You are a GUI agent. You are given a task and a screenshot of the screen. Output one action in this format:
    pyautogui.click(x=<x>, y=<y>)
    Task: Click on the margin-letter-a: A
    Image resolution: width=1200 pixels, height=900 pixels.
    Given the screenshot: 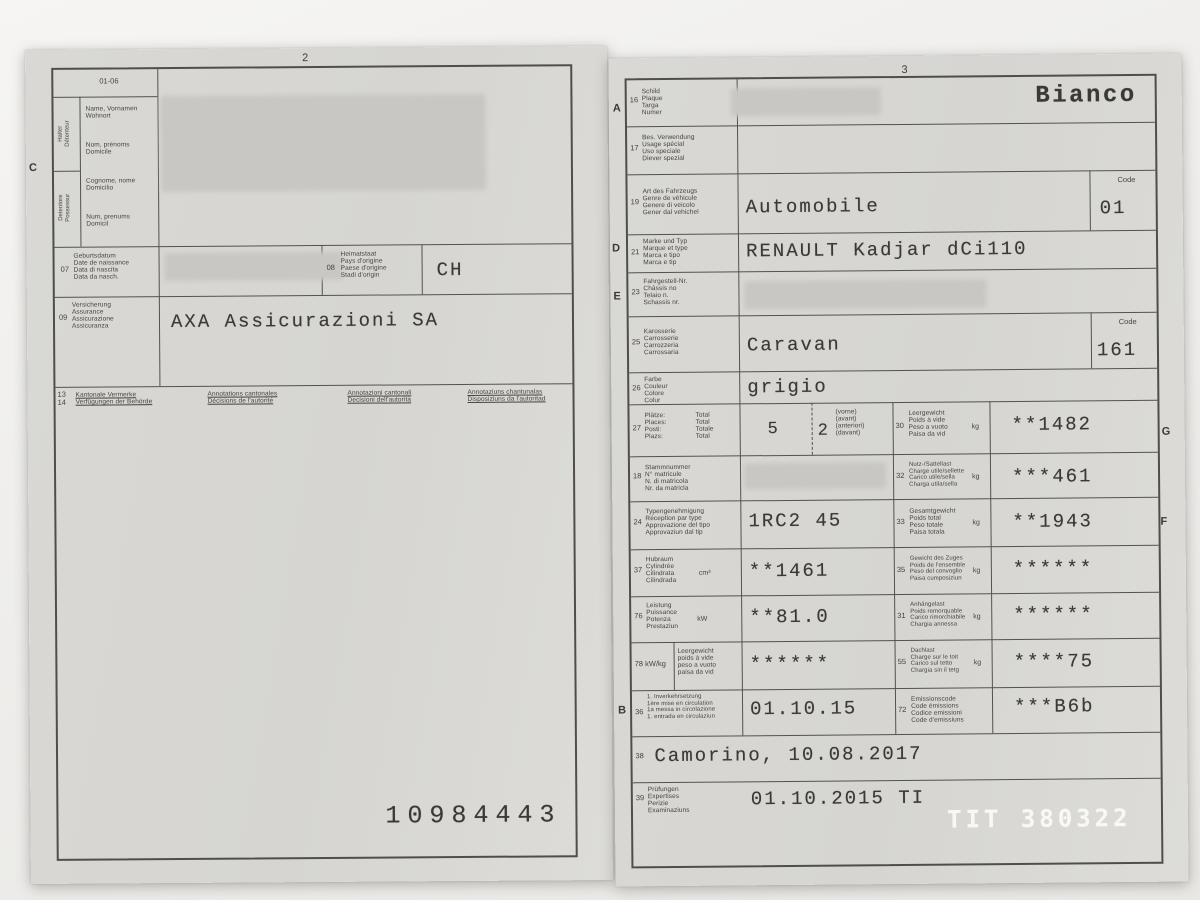 What is the action you would take?
    pyautogui.click(x=616, y=108)
    